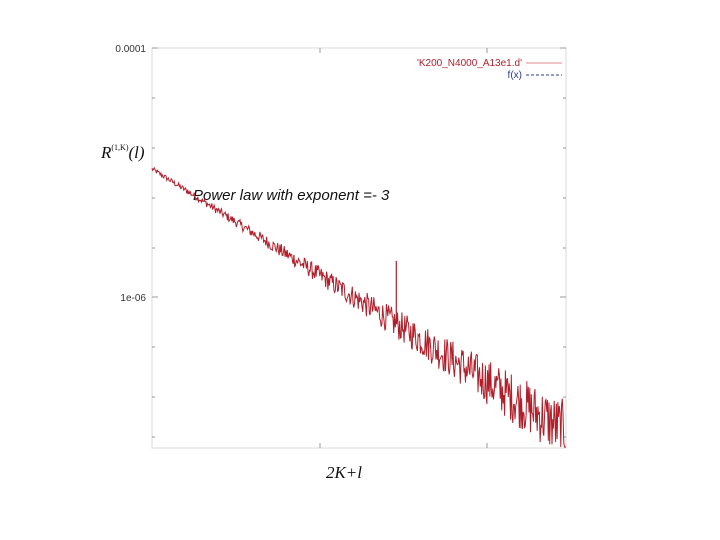 The image size is (720, 540). Describe the element at coordinates (106, 152) in the screenshot. I see `y-axis-label-main: R` at that location.